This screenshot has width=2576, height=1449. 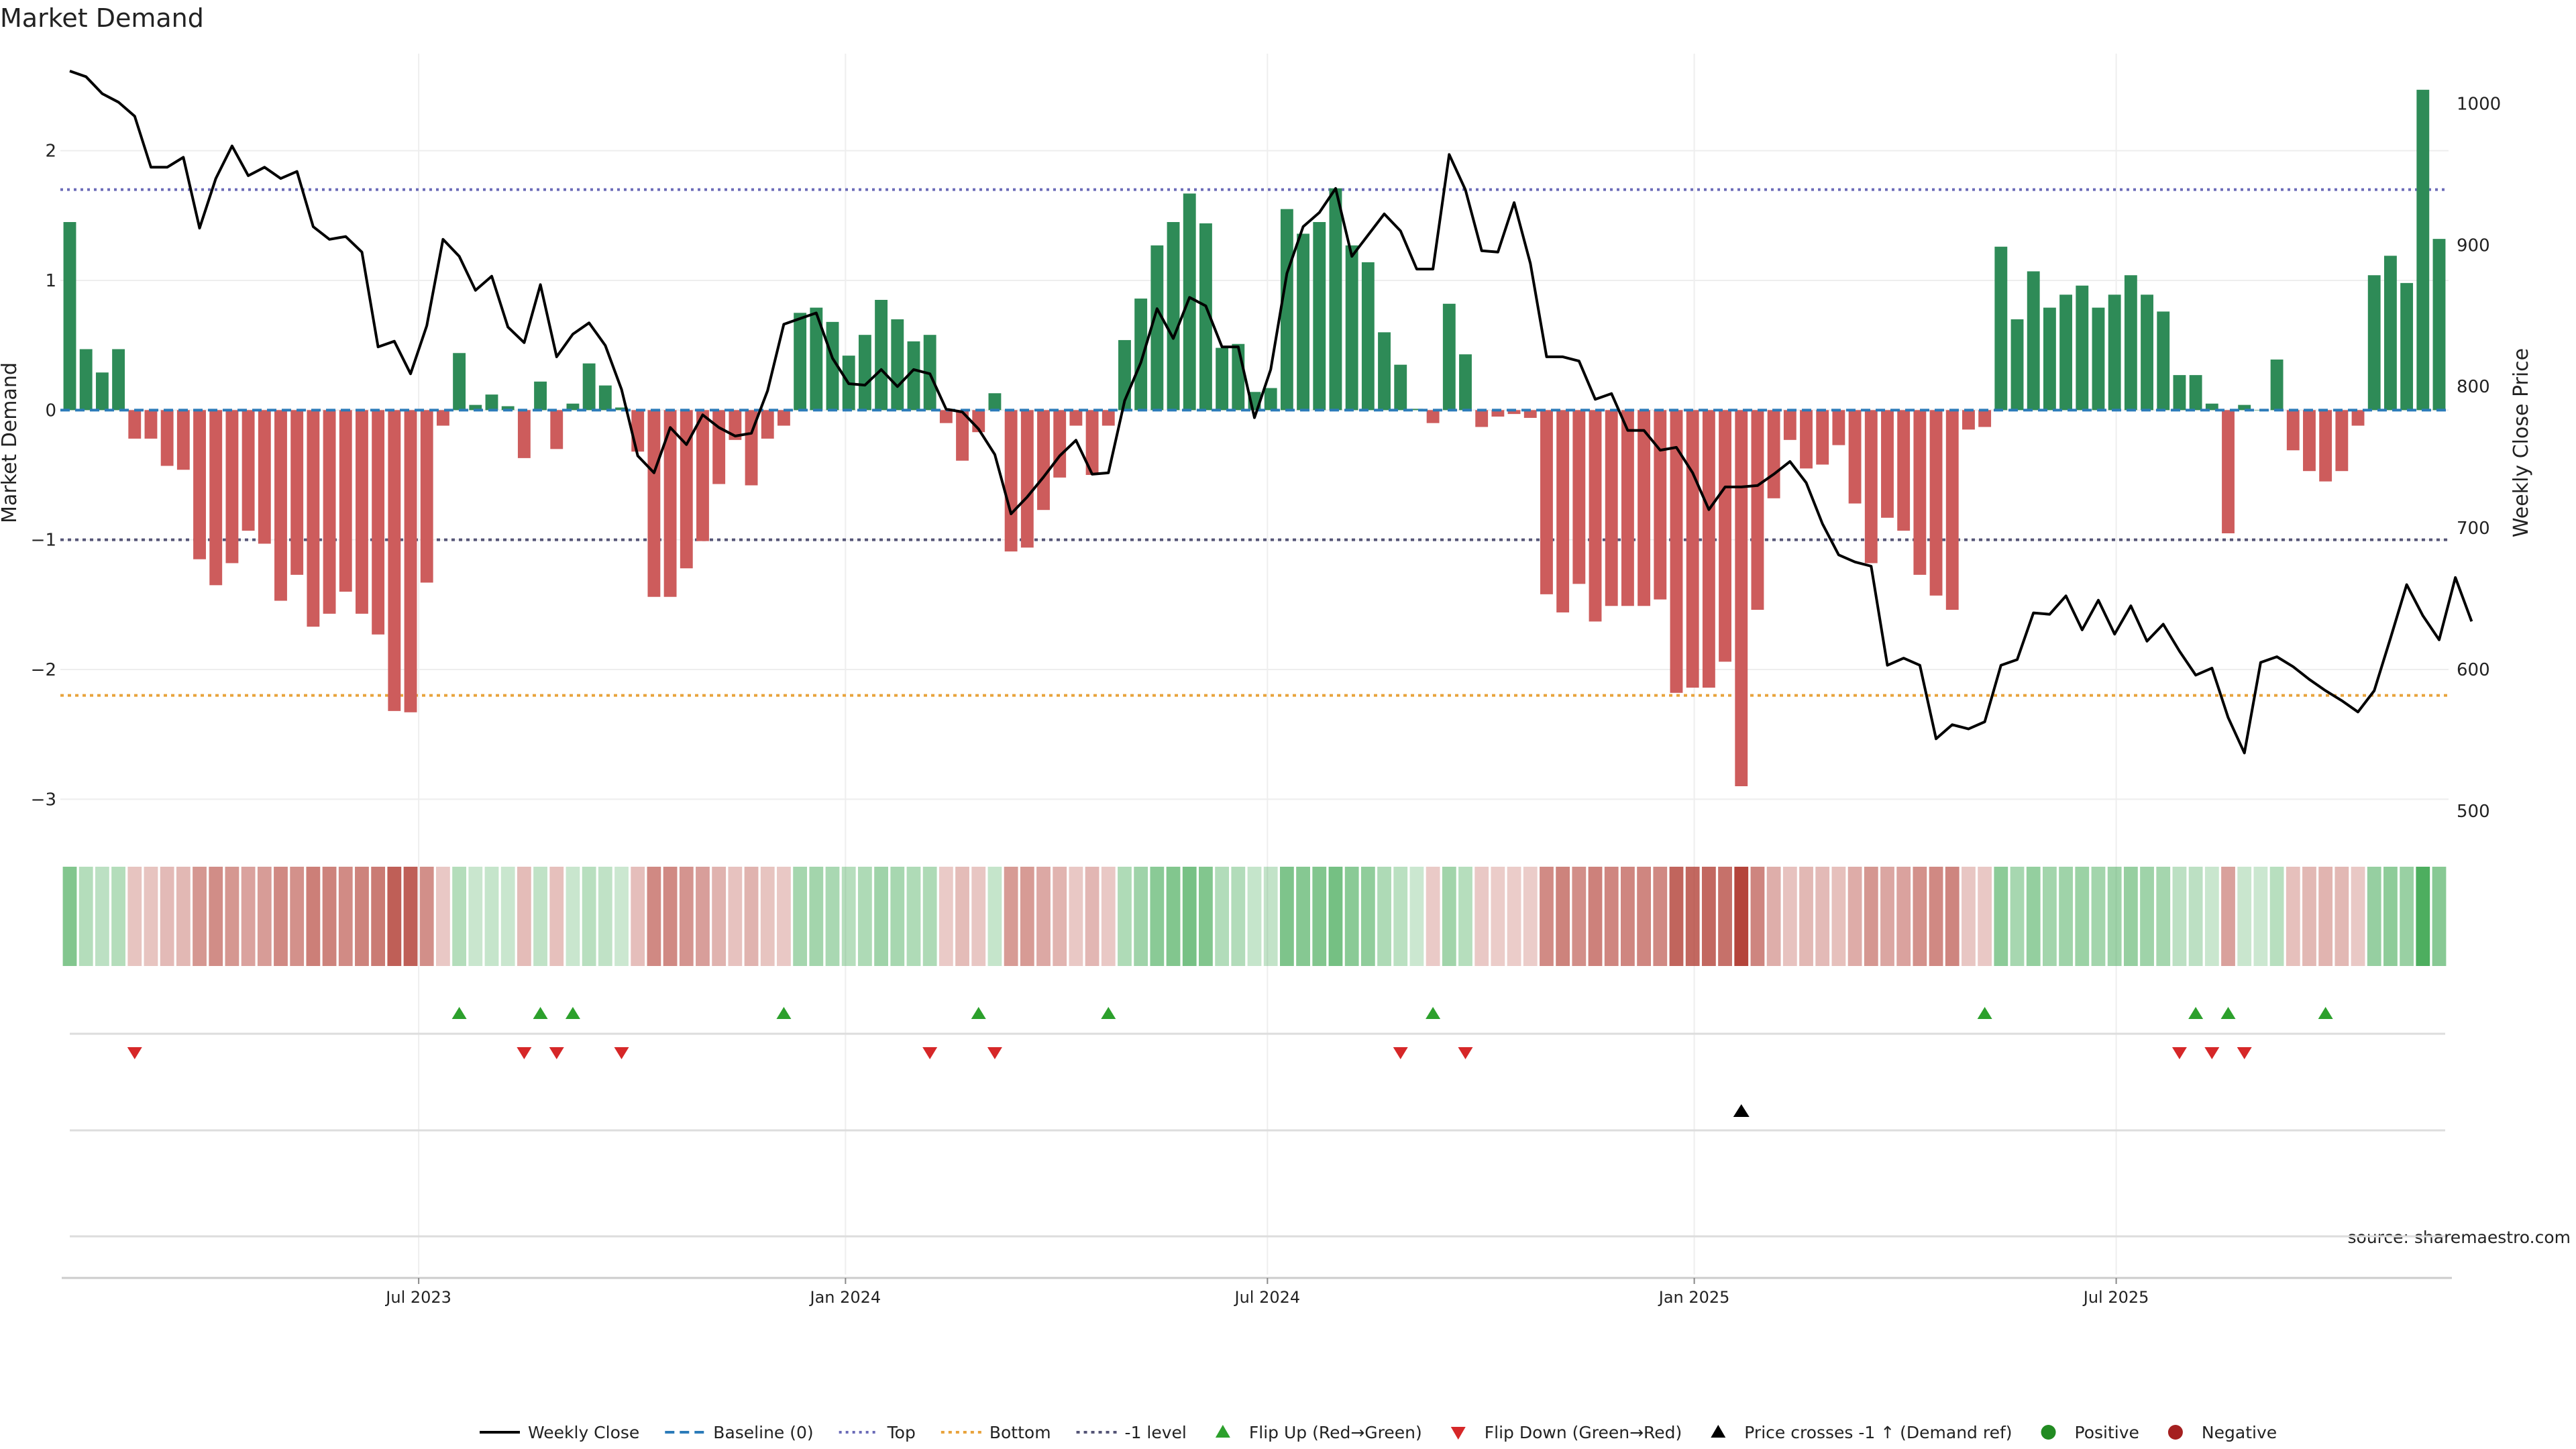 I want to click on legend-label: Negative, so click(x=2239, y=1432).